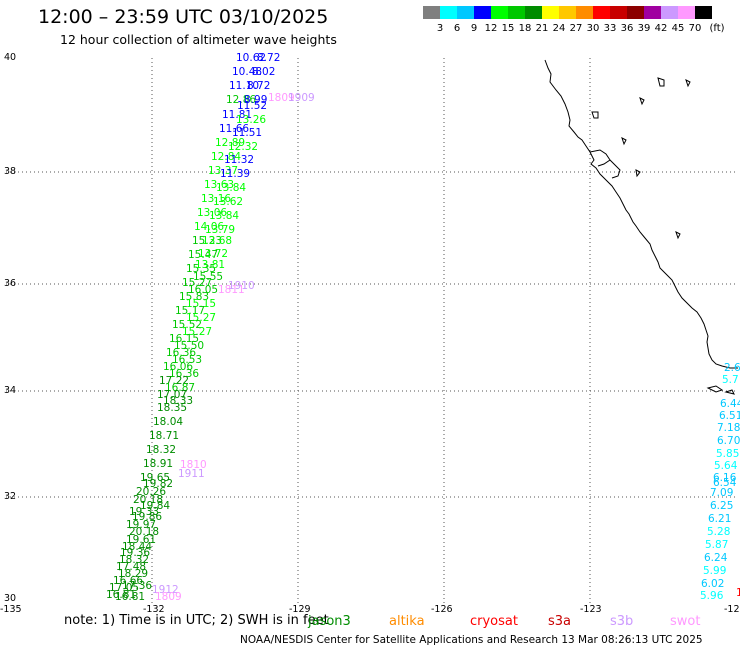 Image resolution: width=740 pixels, height=650 pixels. What do you see at coordinates (141, 525) in the screenshot?
I see `wave-height-label: 19.97` at bounding box center [141, 525].